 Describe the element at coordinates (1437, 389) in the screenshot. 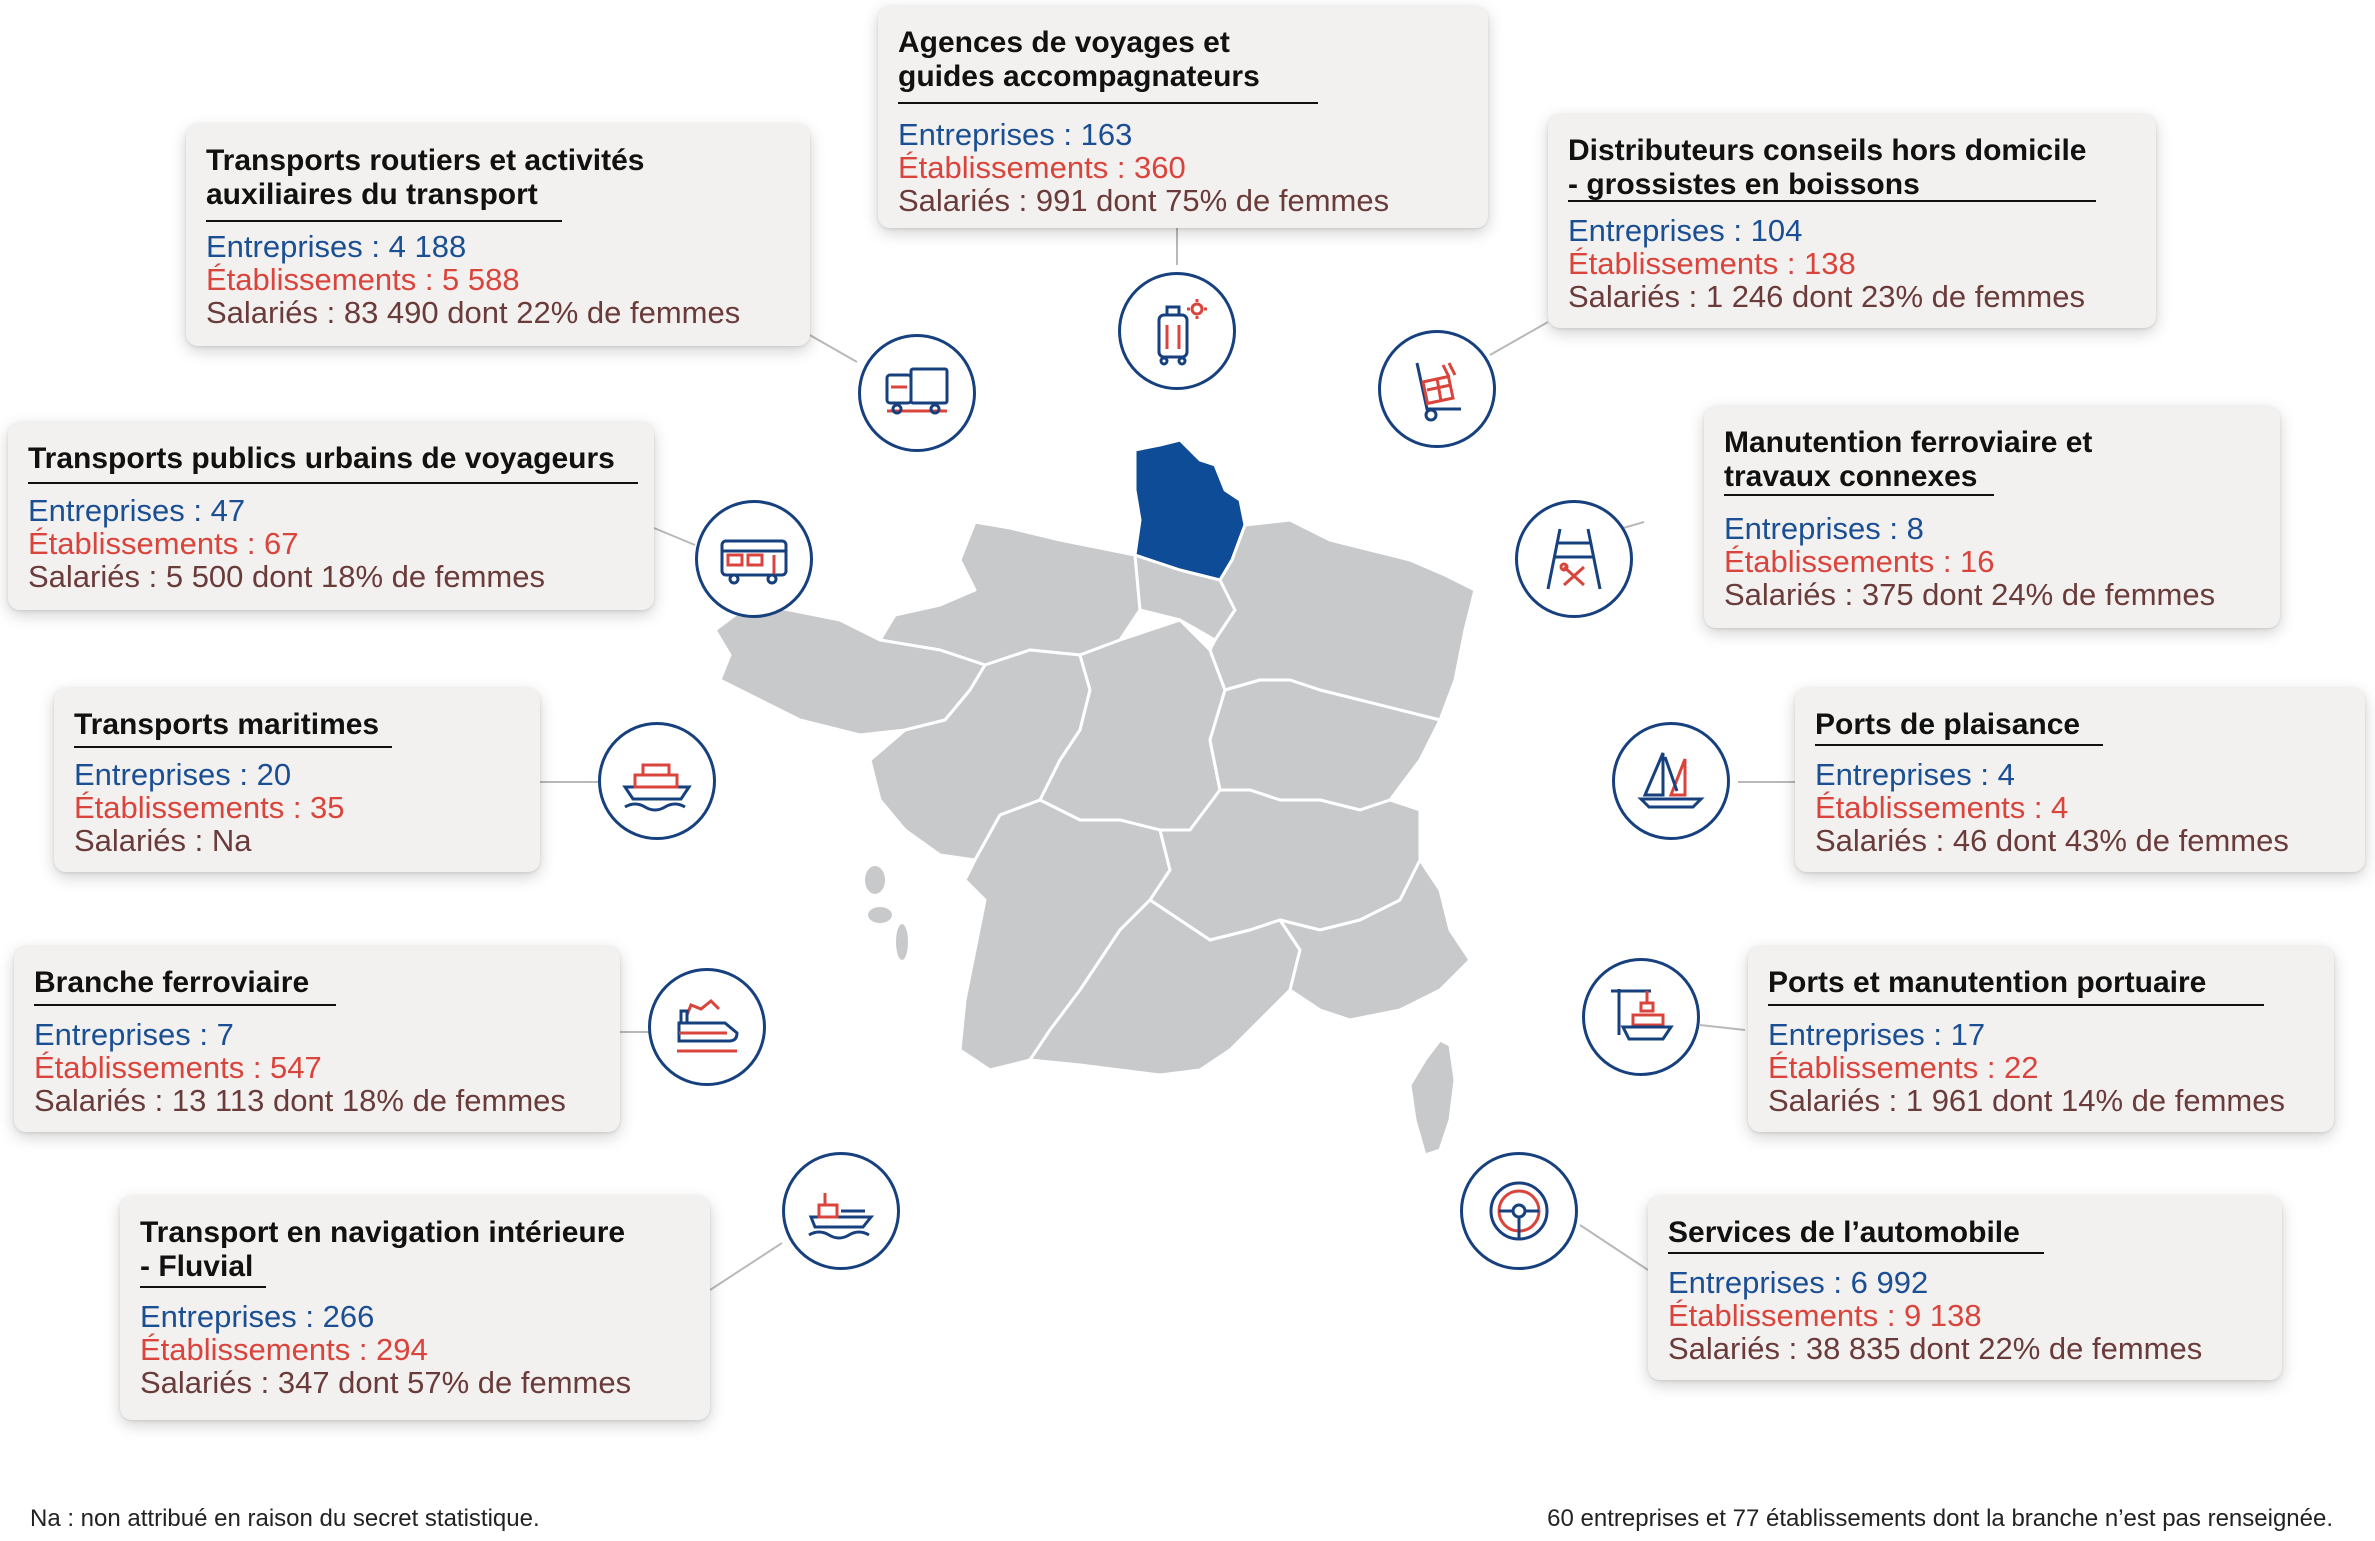

I see `hand-truck-icon` at that location.